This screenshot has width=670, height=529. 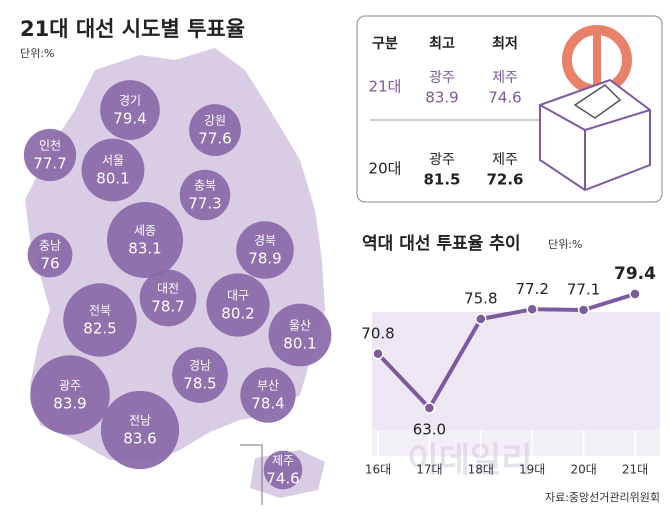 What do you see at coordinates (215, 121) in the screenshot?
I see `region-name: 강원` at bounding box center [215, 121].